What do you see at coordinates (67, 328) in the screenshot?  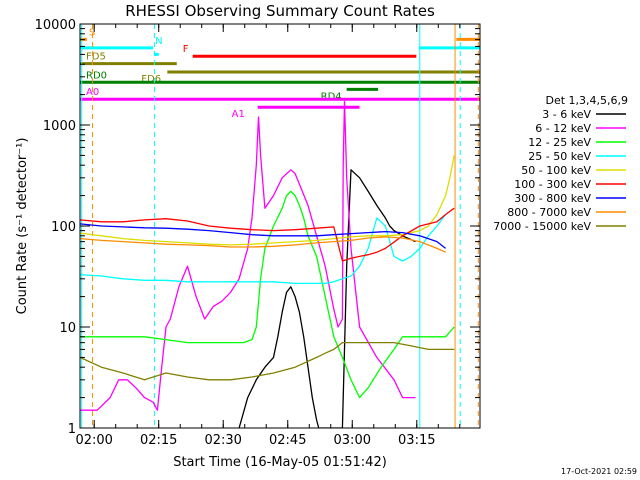 I see `y-tick-label: 10` at bounding box center [67, 328].